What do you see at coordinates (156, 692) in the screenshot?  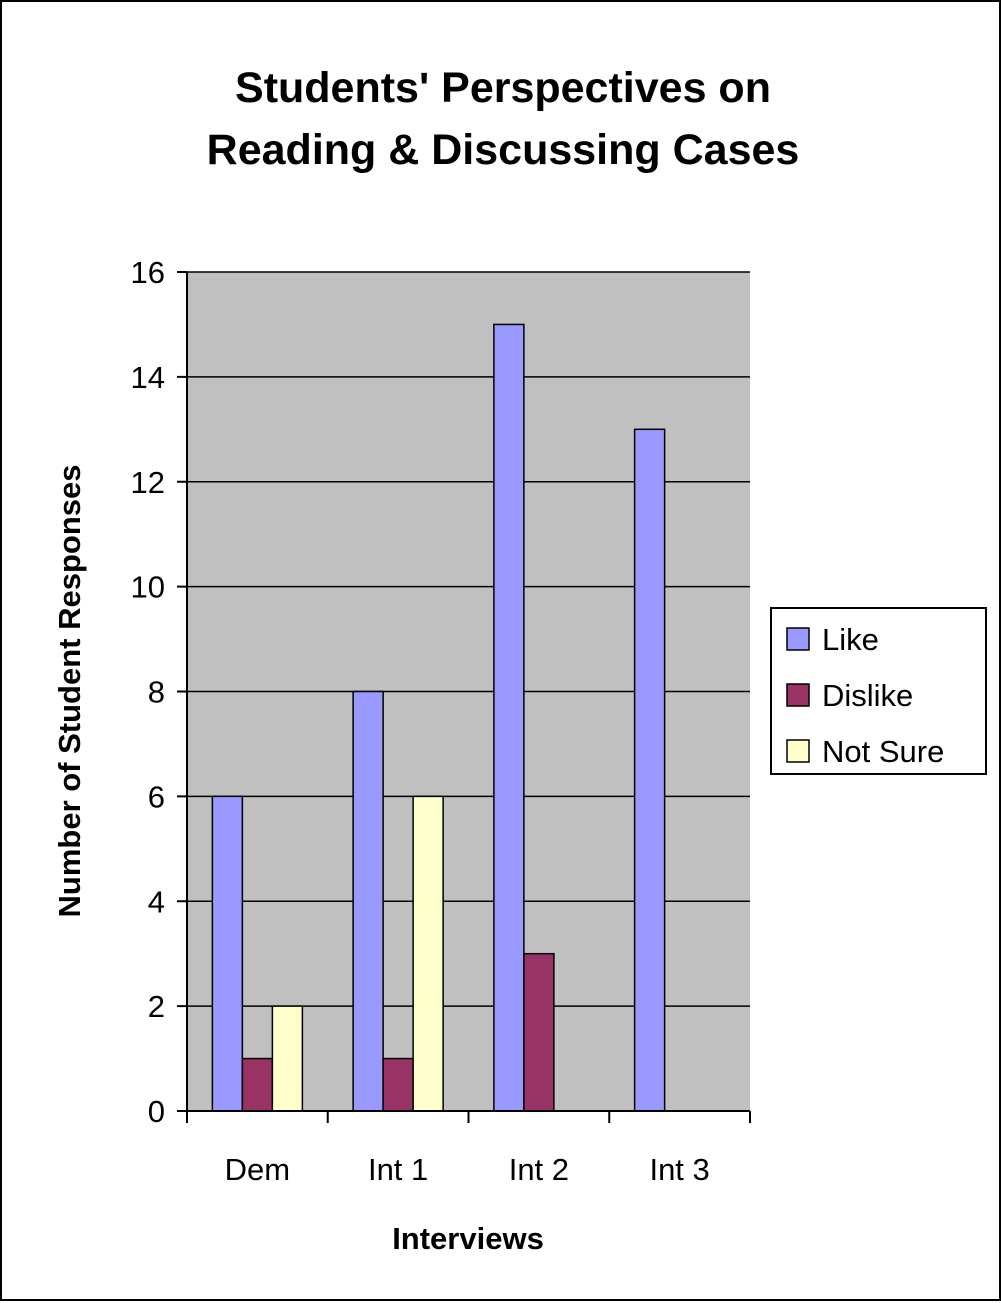 I see `y-tick-label: 8` at bounding box center [156, 692].